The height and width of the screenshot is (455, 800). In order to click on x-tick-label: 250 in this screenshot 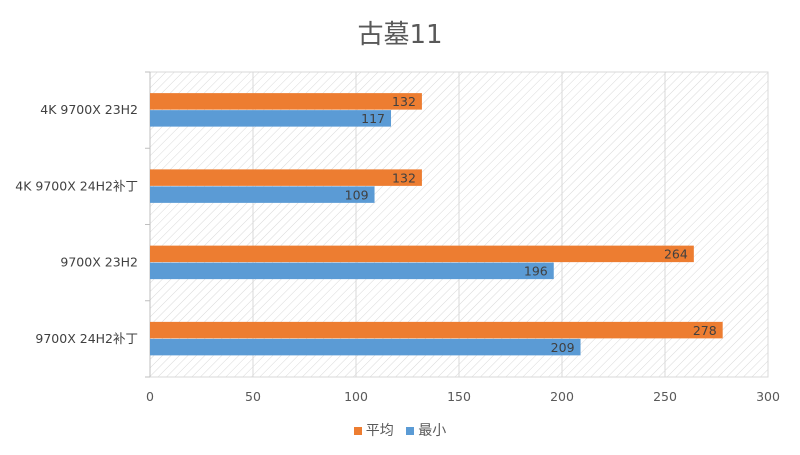, I will do `click(665, 396)`.